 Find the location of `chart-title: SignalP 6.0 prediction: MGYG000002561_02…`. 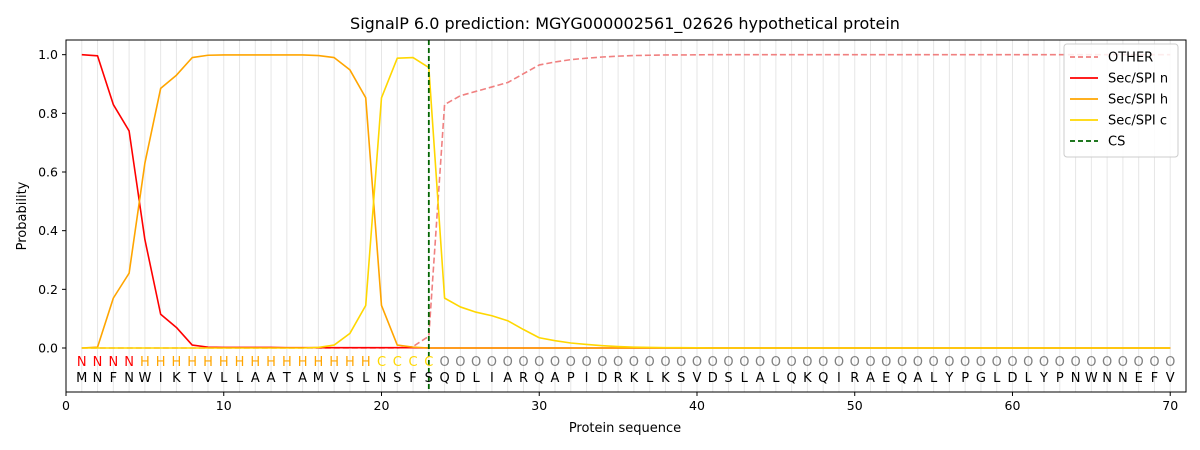

chart-title: SignalP 6.0 prediction: MGYG000002561_02… is located at coordinates (625, 24).